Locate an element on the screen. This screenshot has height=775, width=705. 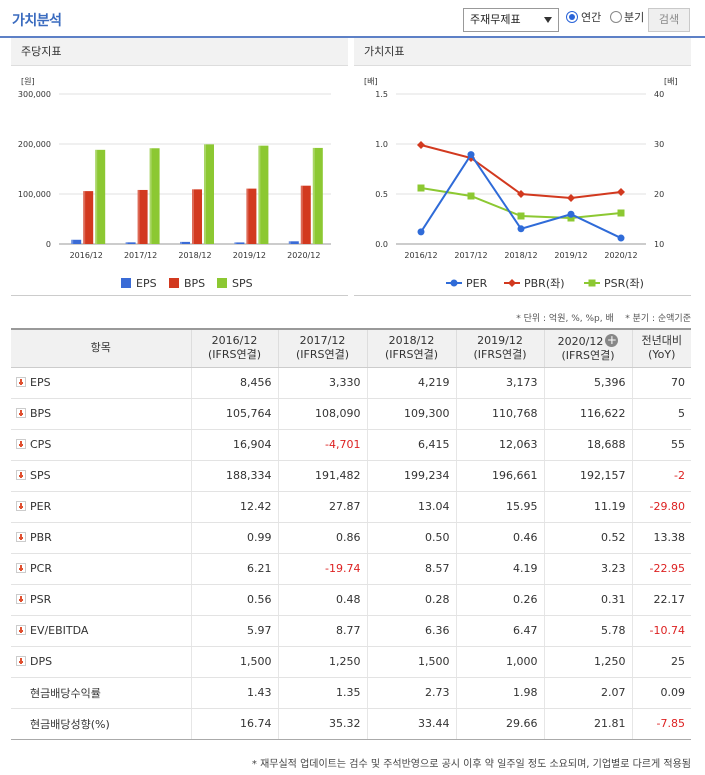
point-per is located at coordinates (571, 214).